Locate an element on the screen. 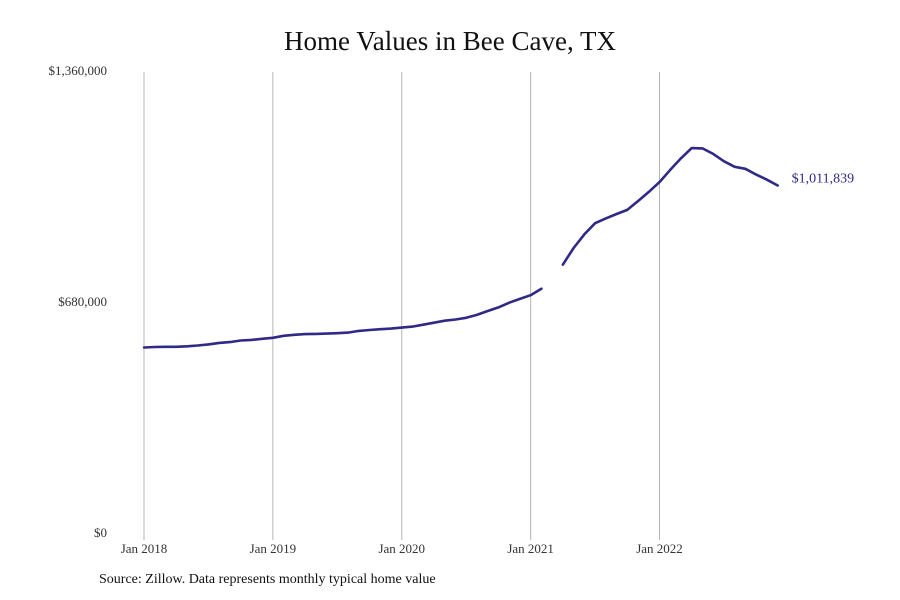 Image resolution: width=900 pixels, height=600 pixels. x-tick-label: Jan 2019 is located at coordinates (273, 548).